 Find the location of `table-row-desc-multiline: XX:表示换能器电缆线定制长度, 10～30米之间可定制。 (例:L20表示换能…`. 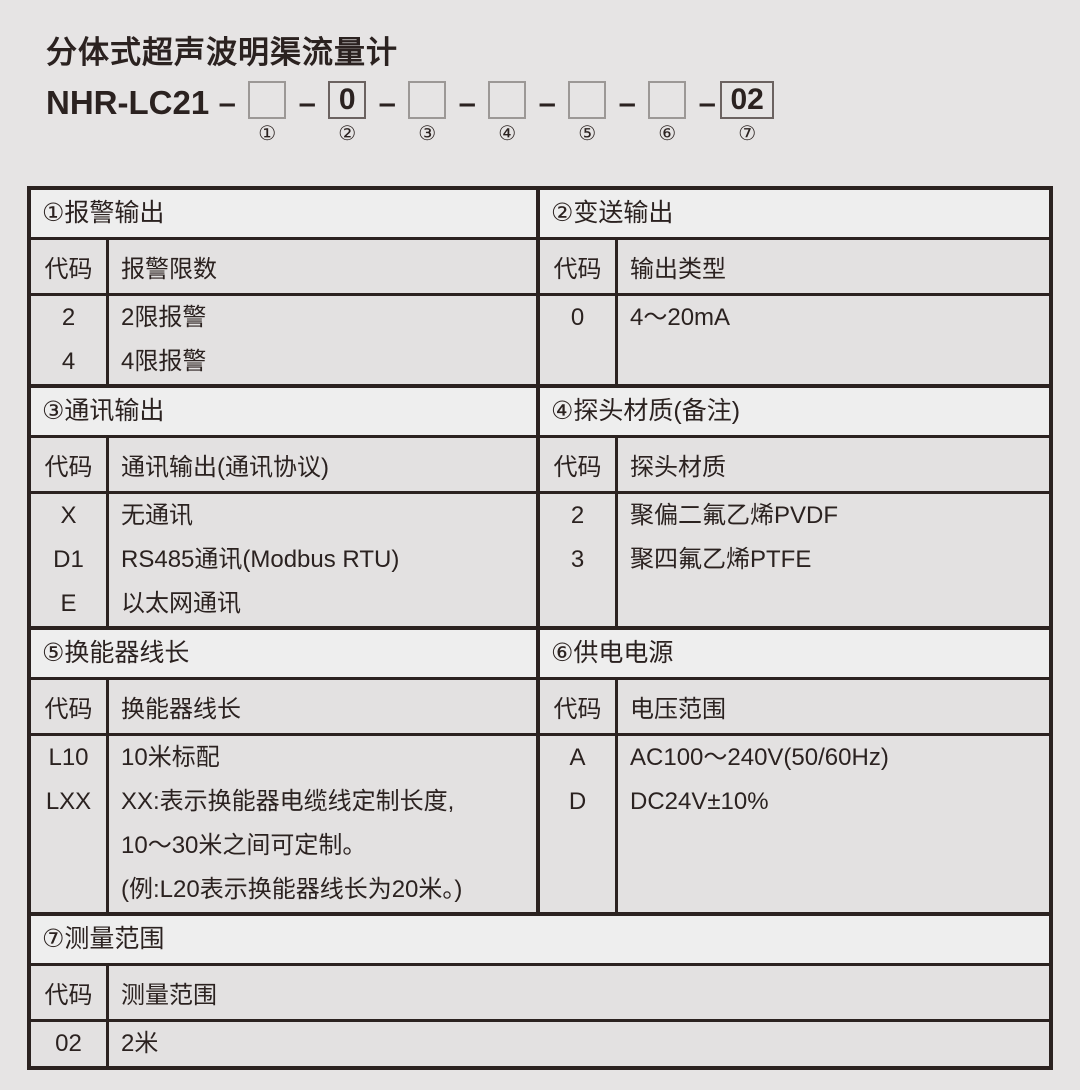

table-row-desc-multiline: XX:表示换能器电缆线定制长度, 10～30米之间可定制。 (例:L20表示换能… is located at coordinates (322, 846).